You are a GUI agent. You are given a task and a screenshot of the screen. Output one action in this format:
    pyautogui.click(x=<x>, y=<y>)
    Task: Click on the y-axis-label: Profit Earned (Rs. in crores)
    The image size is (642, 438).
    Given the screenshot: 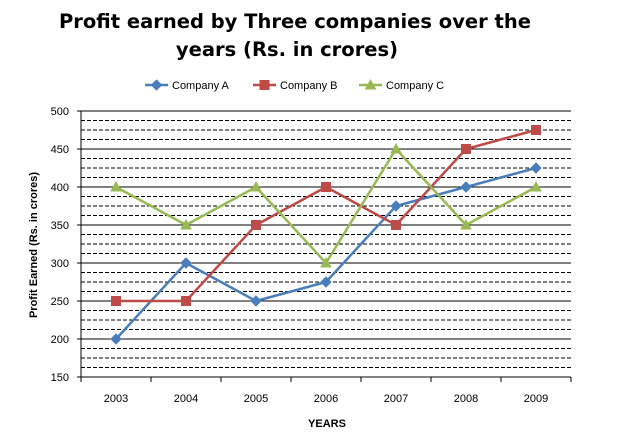 What is the action you would take?
    pyautogui.click(x=34, y=245)
    